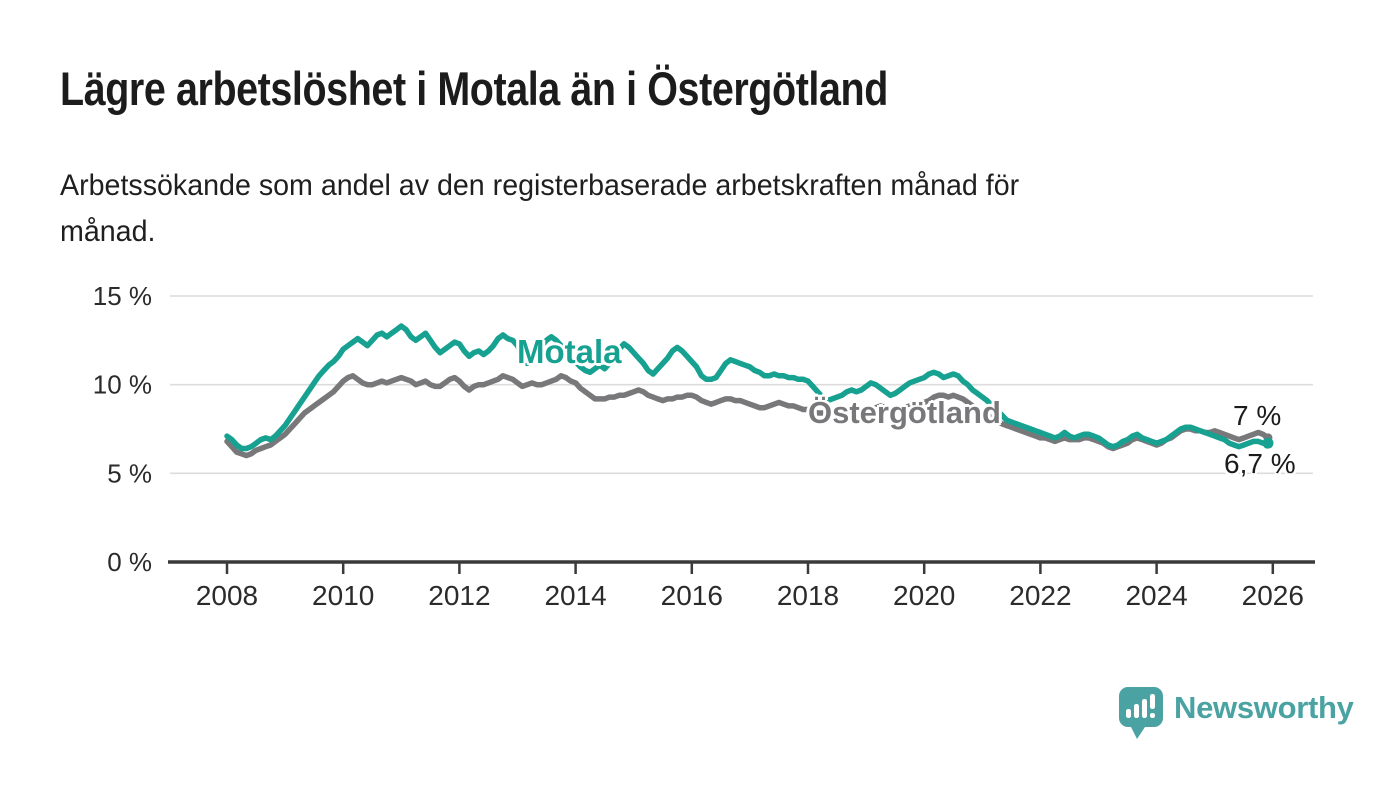 The image size is (1400, 794). What do you see at coordinates (575, 595) in the screenshot?
I see `x-tick-label: 2014` at bounding box center [575, 595].